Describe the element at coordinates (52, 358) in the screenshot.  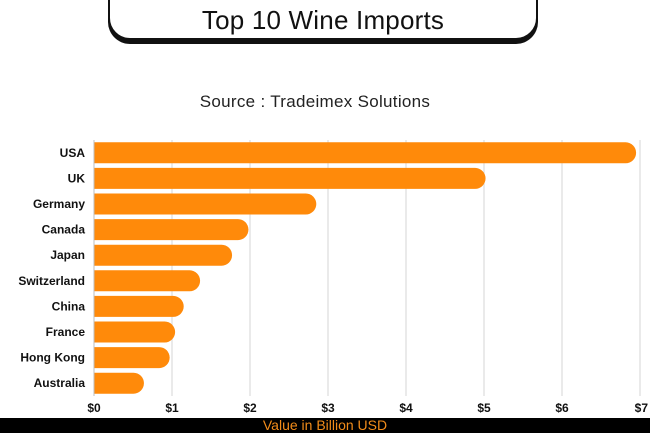
I see `category-label-hong-kong: Hong Kong` at that location.